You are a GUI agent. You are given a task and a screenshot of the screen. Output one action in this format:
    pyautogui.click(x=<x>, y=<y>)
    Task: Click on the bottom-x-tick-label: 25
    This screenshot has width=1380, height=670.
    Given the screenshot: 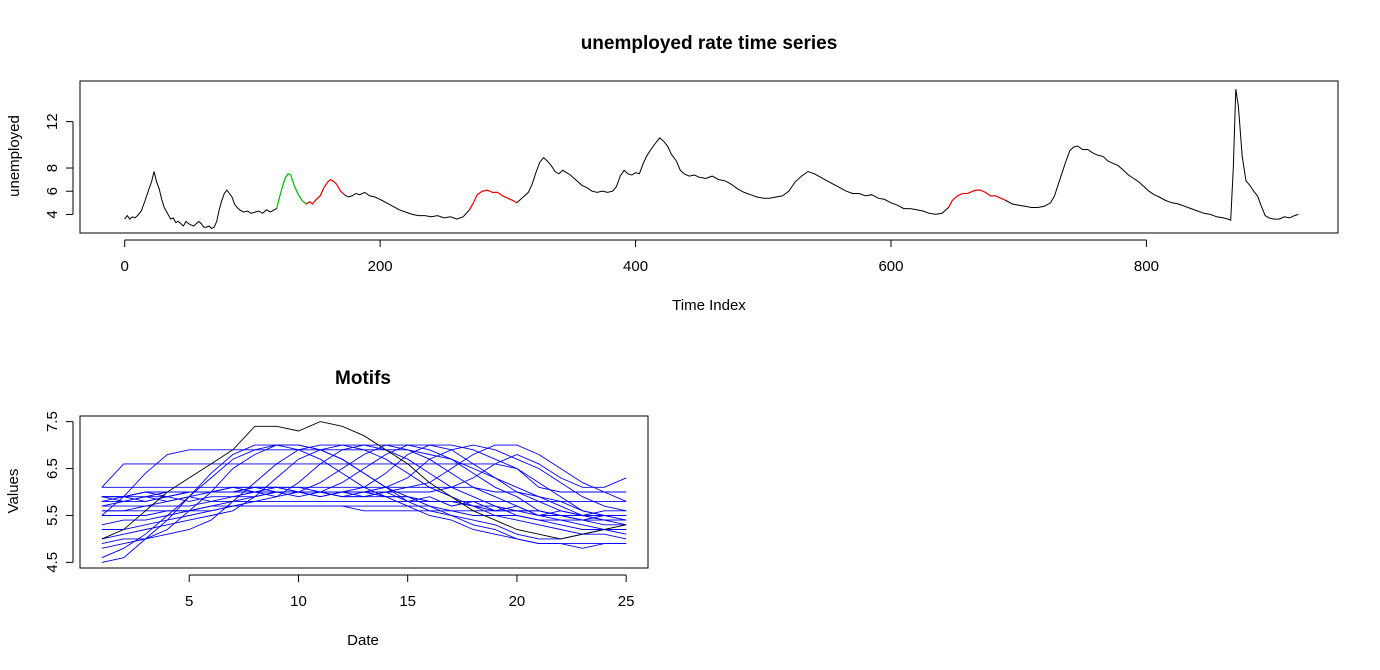 What is the action you would take?
    pyautogui.click(x=626, y=601)
    